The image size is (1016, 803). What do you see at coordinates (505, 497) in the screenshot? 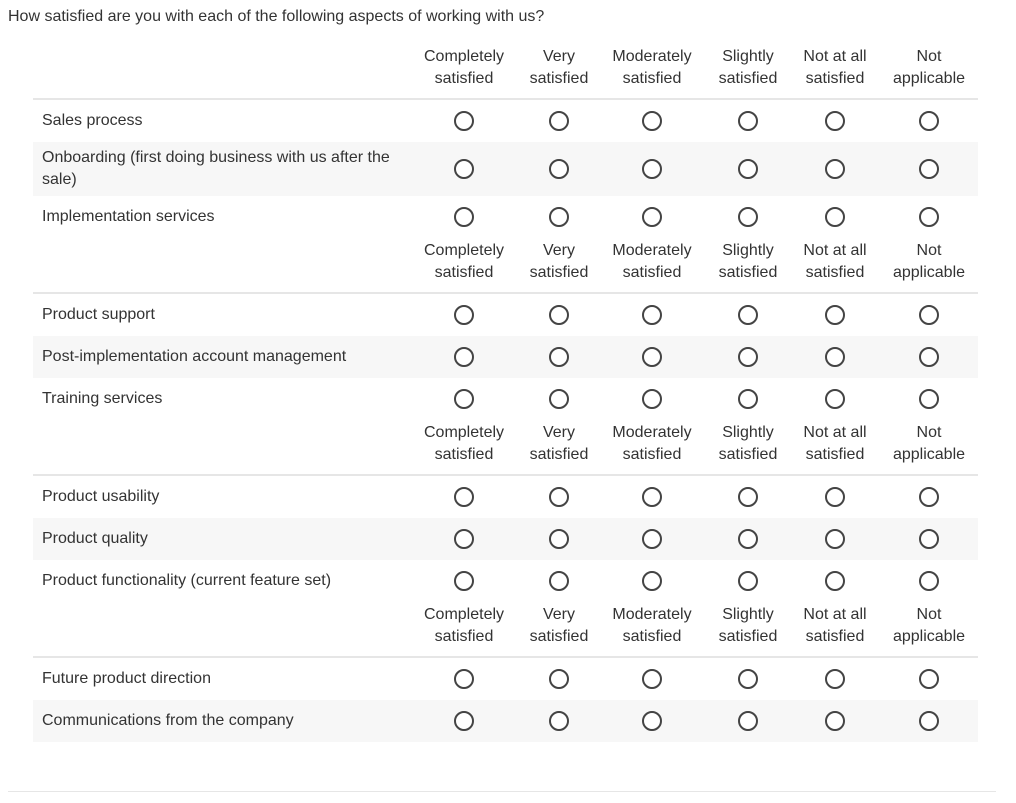
I see `matrix-row: Product usability` at bounding box center [505, 497].